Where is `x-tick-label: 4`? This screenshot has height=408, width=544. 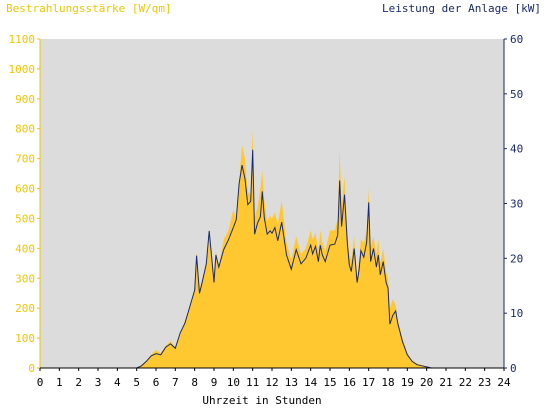
x-tick-label: 4 is located at coordinates (117, 382).